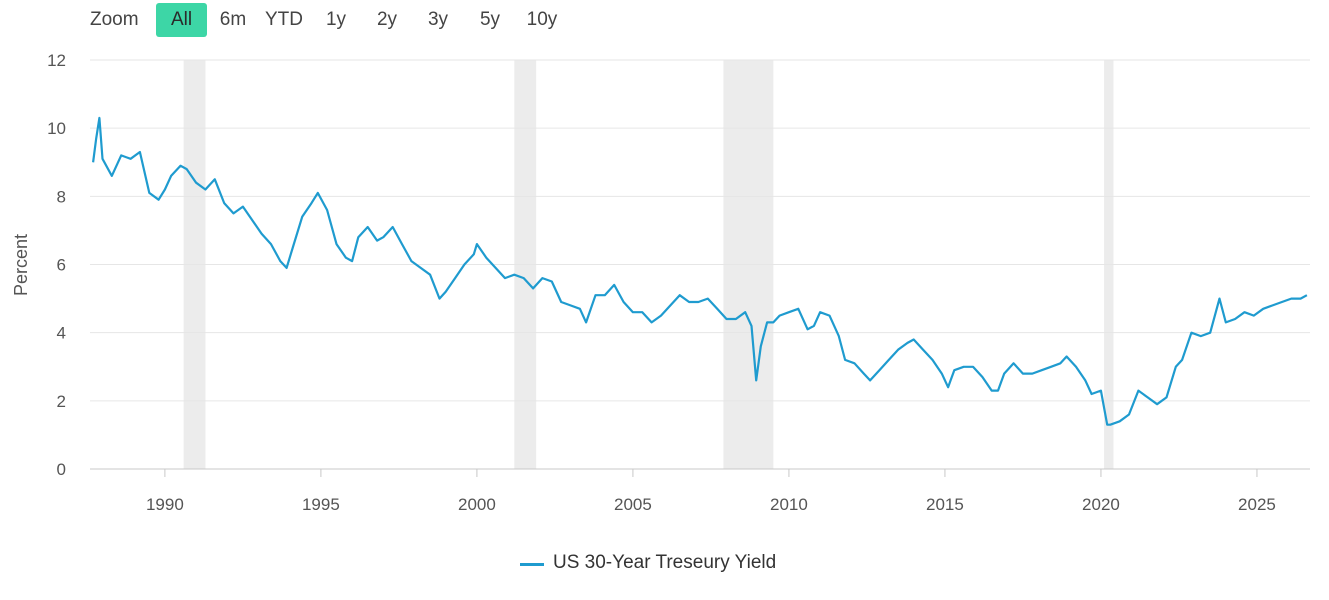  I want to click on y-tick-label: 0, so click(61, 469).